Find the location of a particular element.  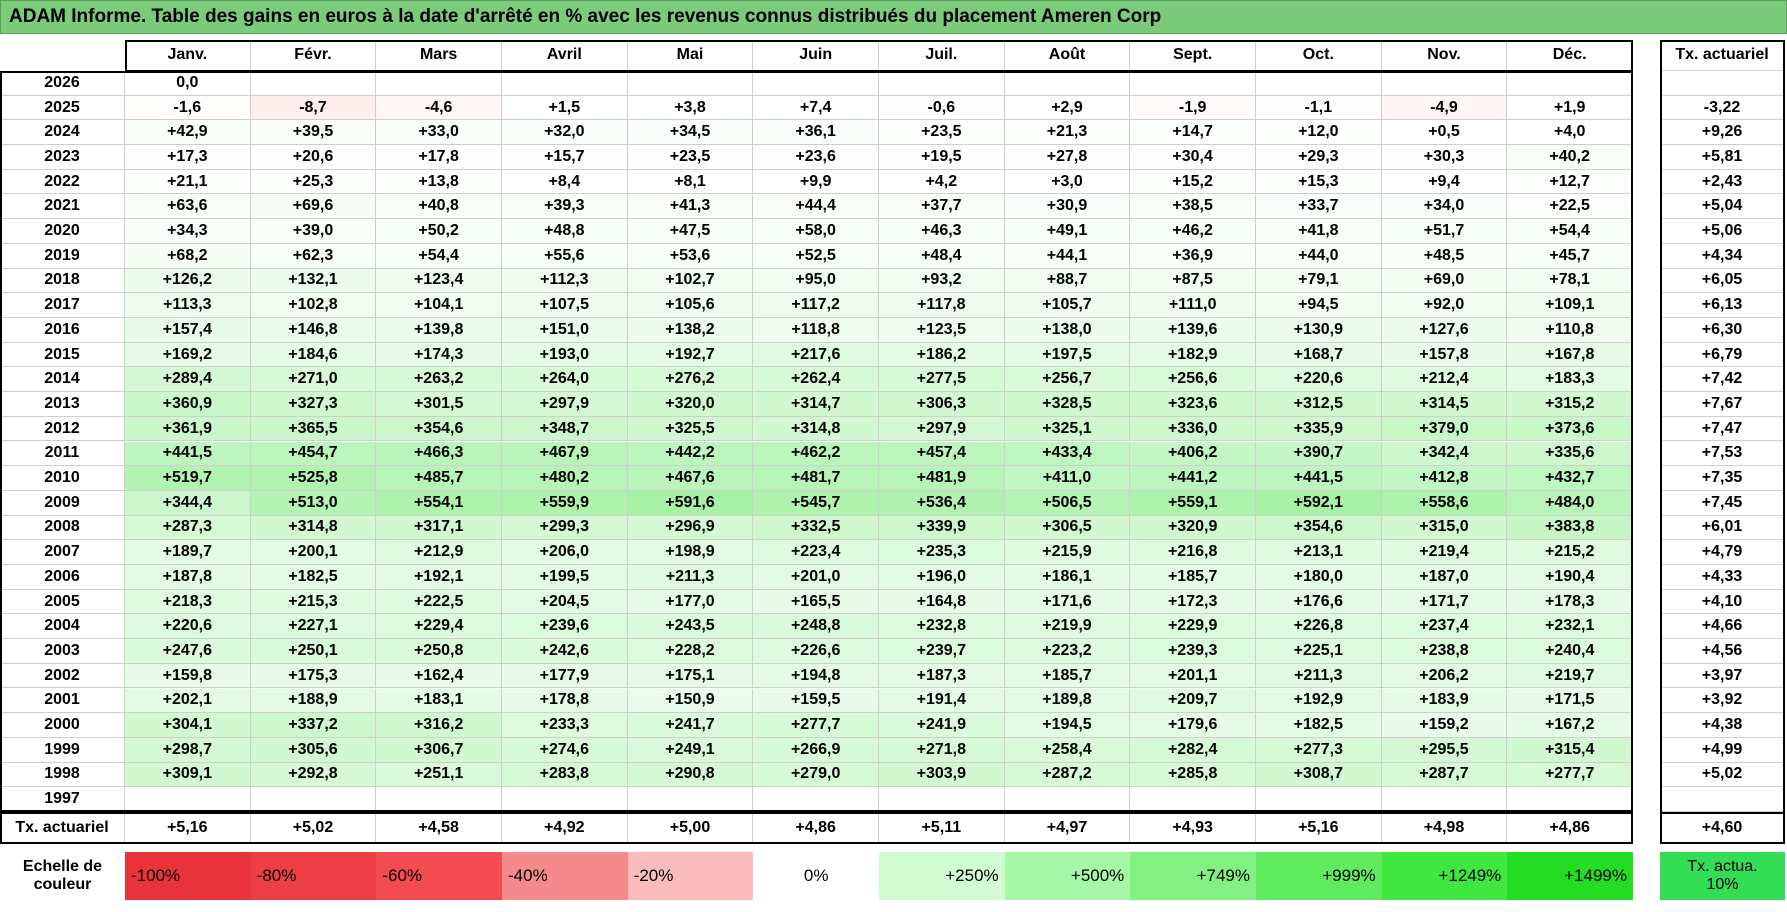

value-cell: +194,5 is located at coordinates (1067, 725).